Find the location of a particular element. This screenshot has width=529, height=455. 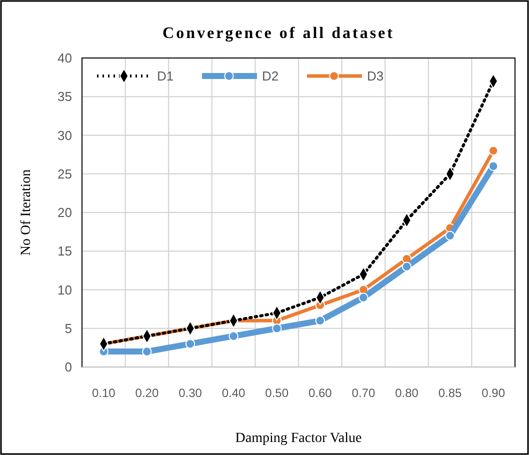

chart-title: Convergence of all dataset is located at coordinates (278, 33).